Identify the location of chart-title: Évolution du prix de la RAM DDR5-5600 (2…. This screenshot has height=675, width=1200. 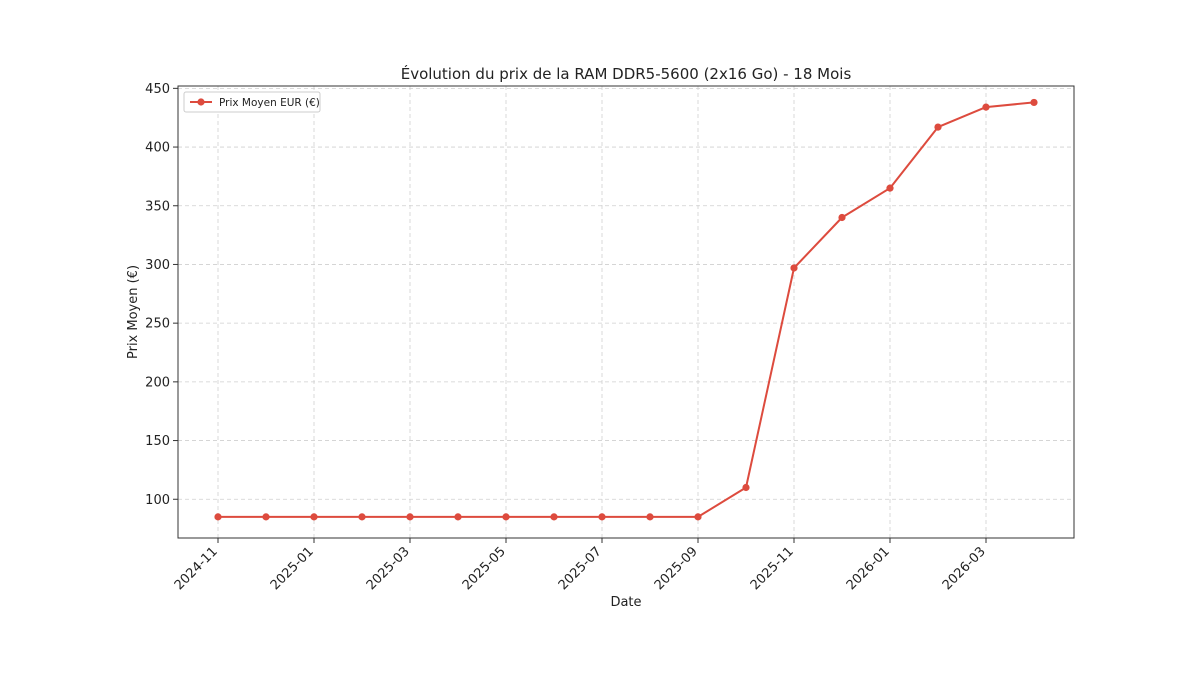
(626, 73).